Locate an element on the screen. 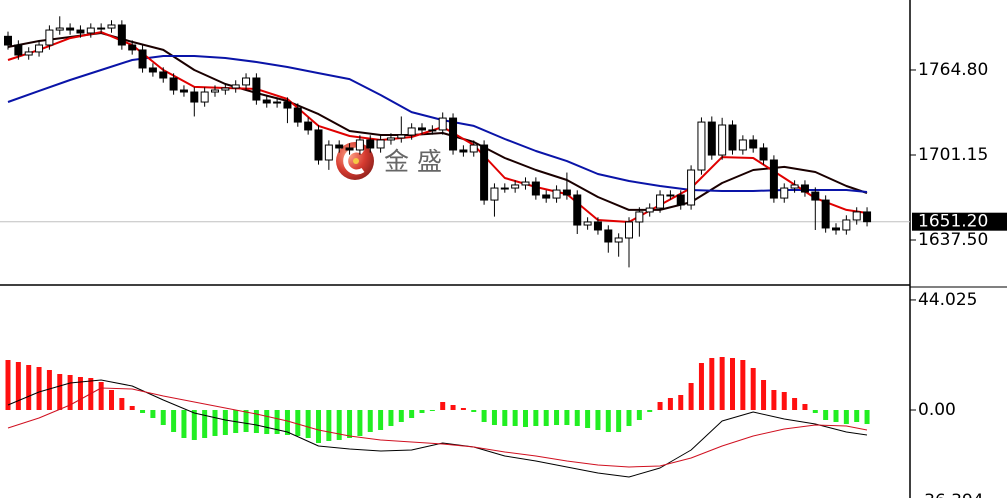 This screenshot has width=1007, height=498. last-price-box is located at coordinates (959, 221).